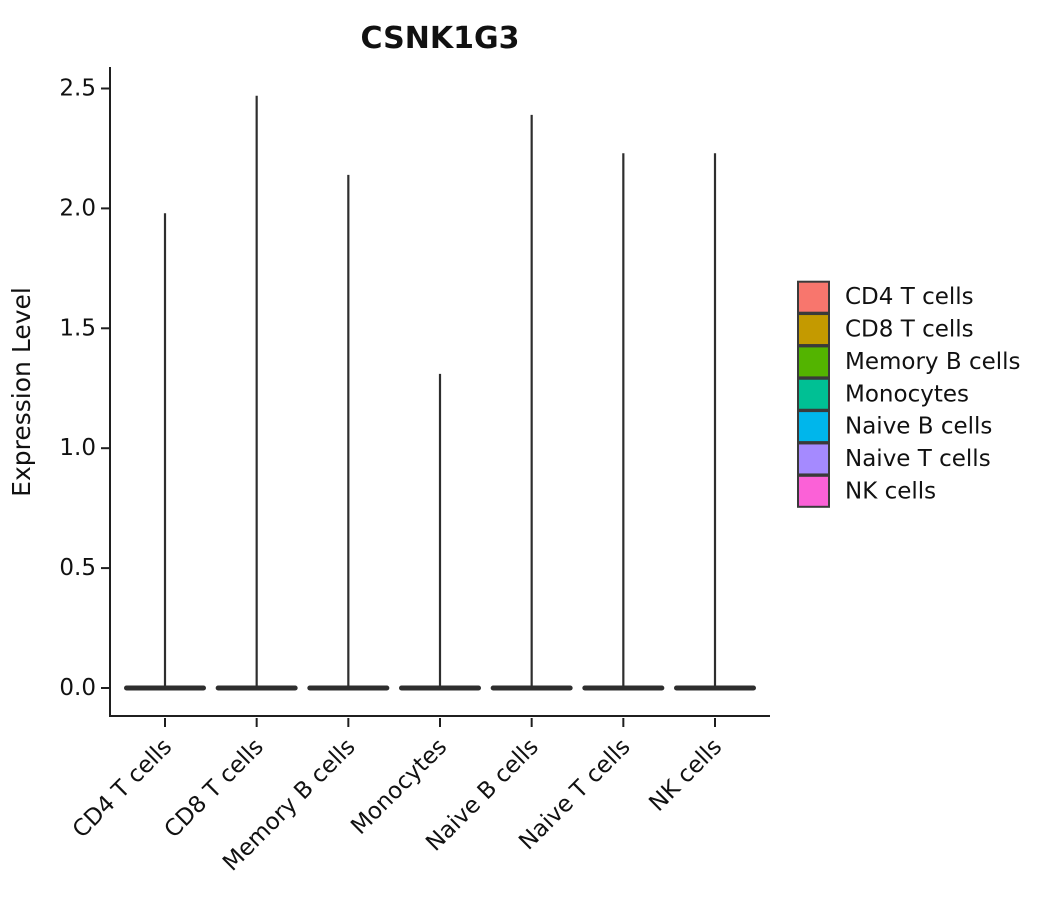 This screenshot has width=1050, height=900. I want to click on legend-item: Memory B cells, so click(909, 362).